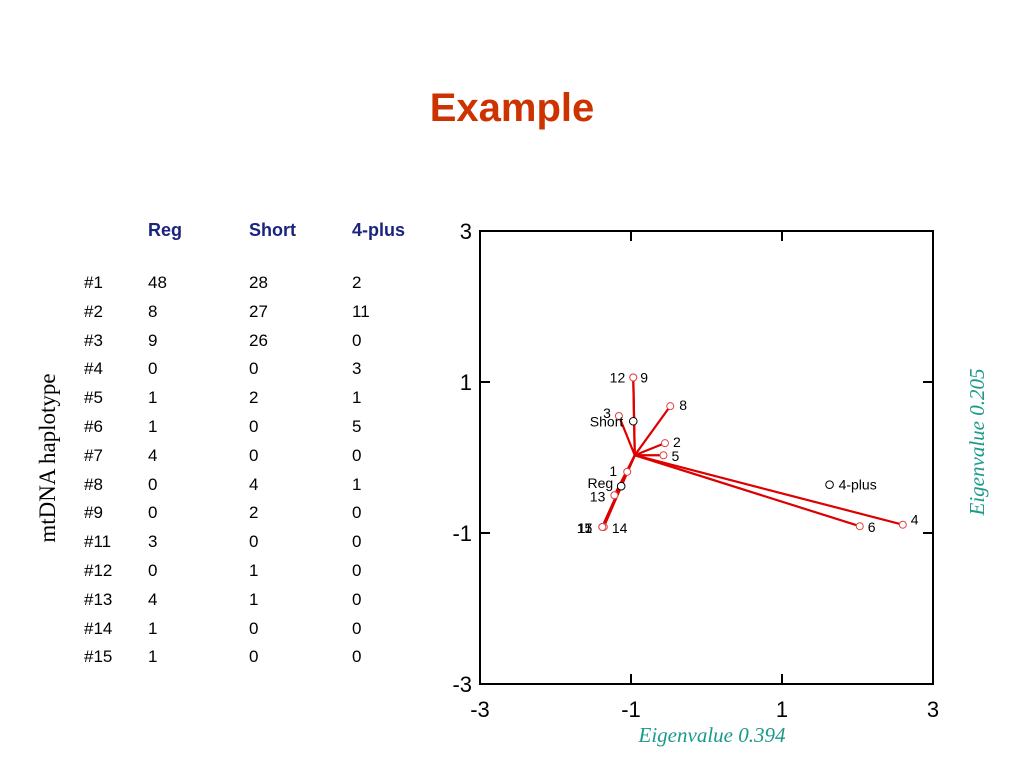 The height and width of the screenshot is (768, 1024). What do you see at coordinates (675, 456) in the screenshot?
I see `point-label-5: 5` at bounding box center [675, 456].